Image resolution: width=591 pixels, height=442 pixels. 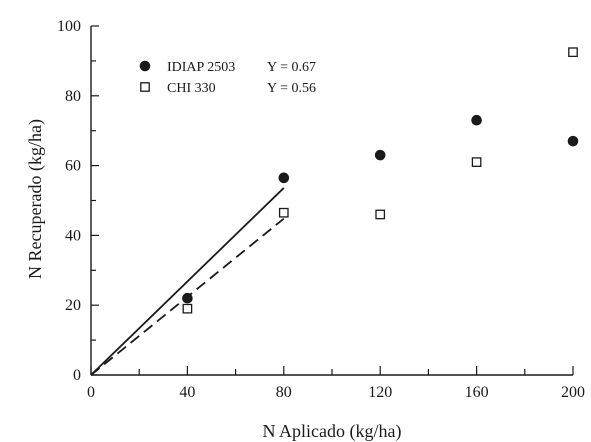 I want to click on legend-equation-chi-330: Y = 0.56, so click(x=291, y=88).